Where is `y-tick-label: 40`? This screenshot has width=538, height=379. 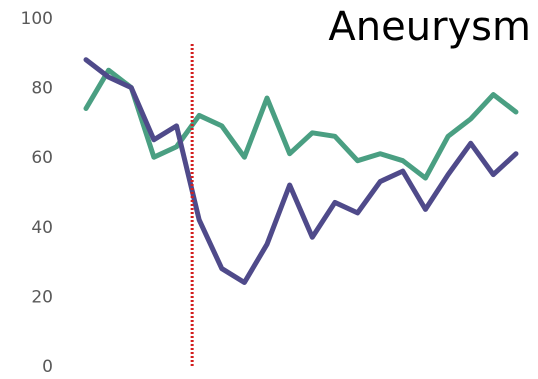
y-tick-label: 40 is located at coordinates (42, 228).